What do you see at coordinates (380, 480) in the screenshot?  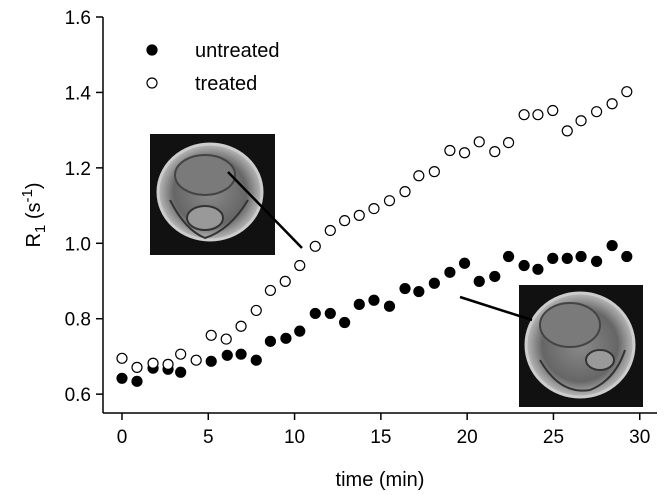 I see `x-axis-label: time (min)` at bounding box center [380, 480].